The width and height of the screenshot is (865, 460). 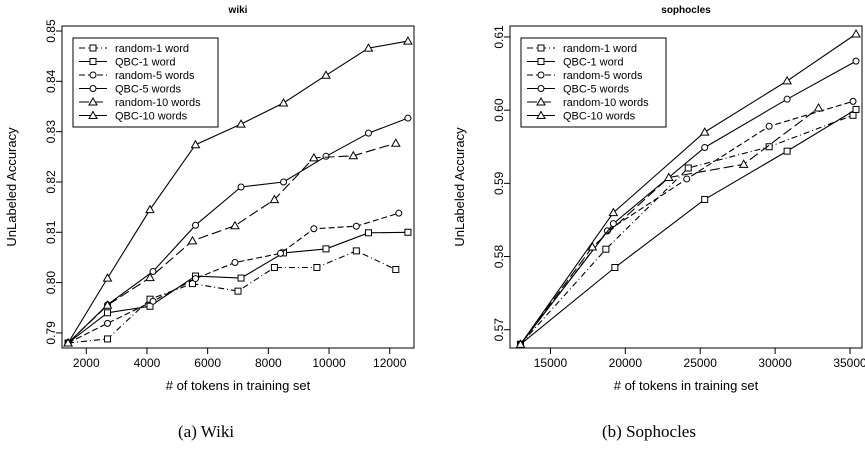 I want to click on x-tick-label: 2000, so click(x=86, y=363).